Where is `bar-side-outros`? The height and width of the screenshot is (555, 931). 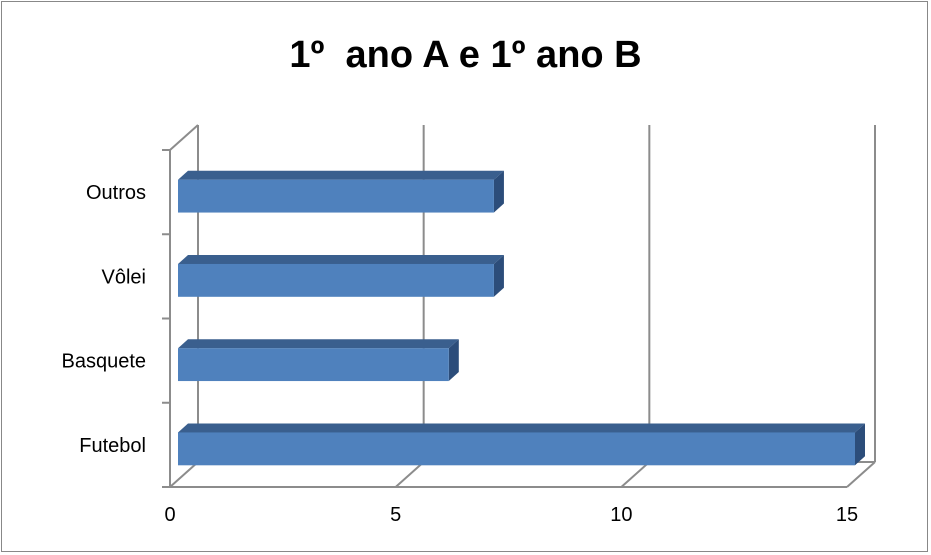
bar-side-outros is located at coordinates (498, 191).